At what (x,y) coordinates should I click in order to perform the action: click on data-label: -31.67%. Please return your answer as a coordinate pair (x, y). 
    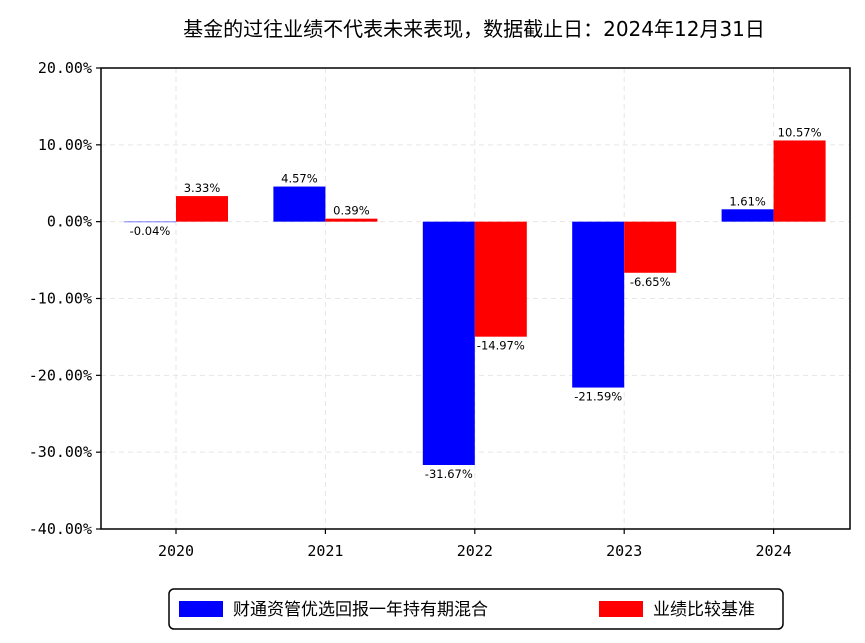
    Looking at the image, I should click on (449, 474).